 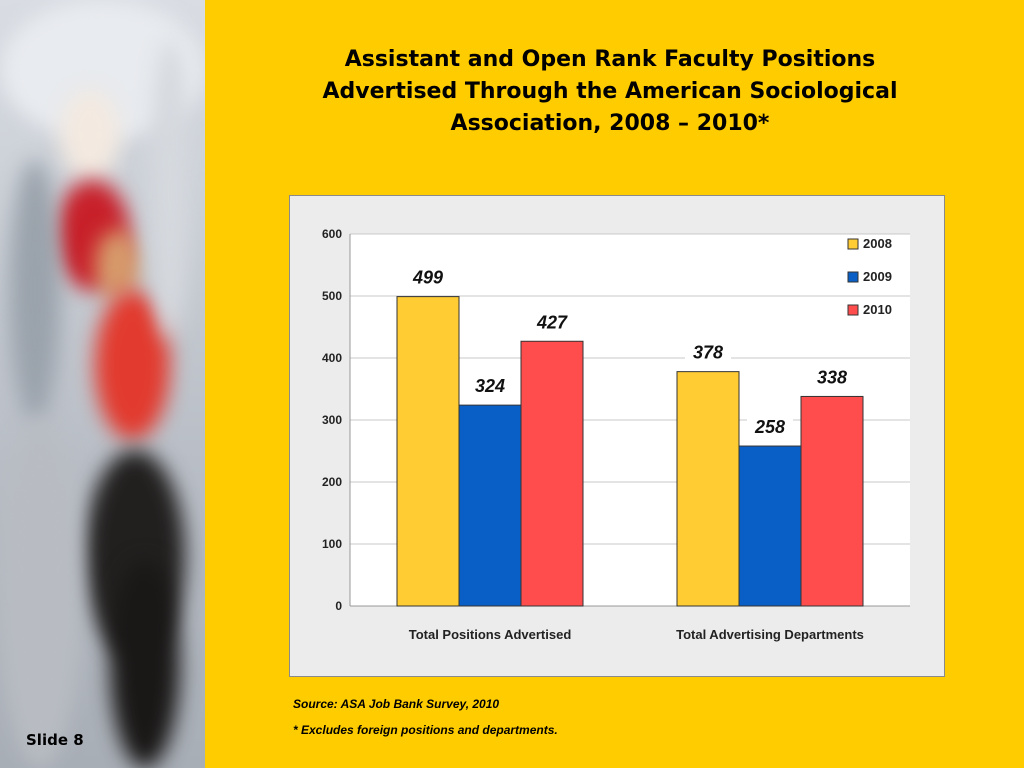 I want to click on x-tick-label: Total Advertising Departments, so click(x=770, y=634).